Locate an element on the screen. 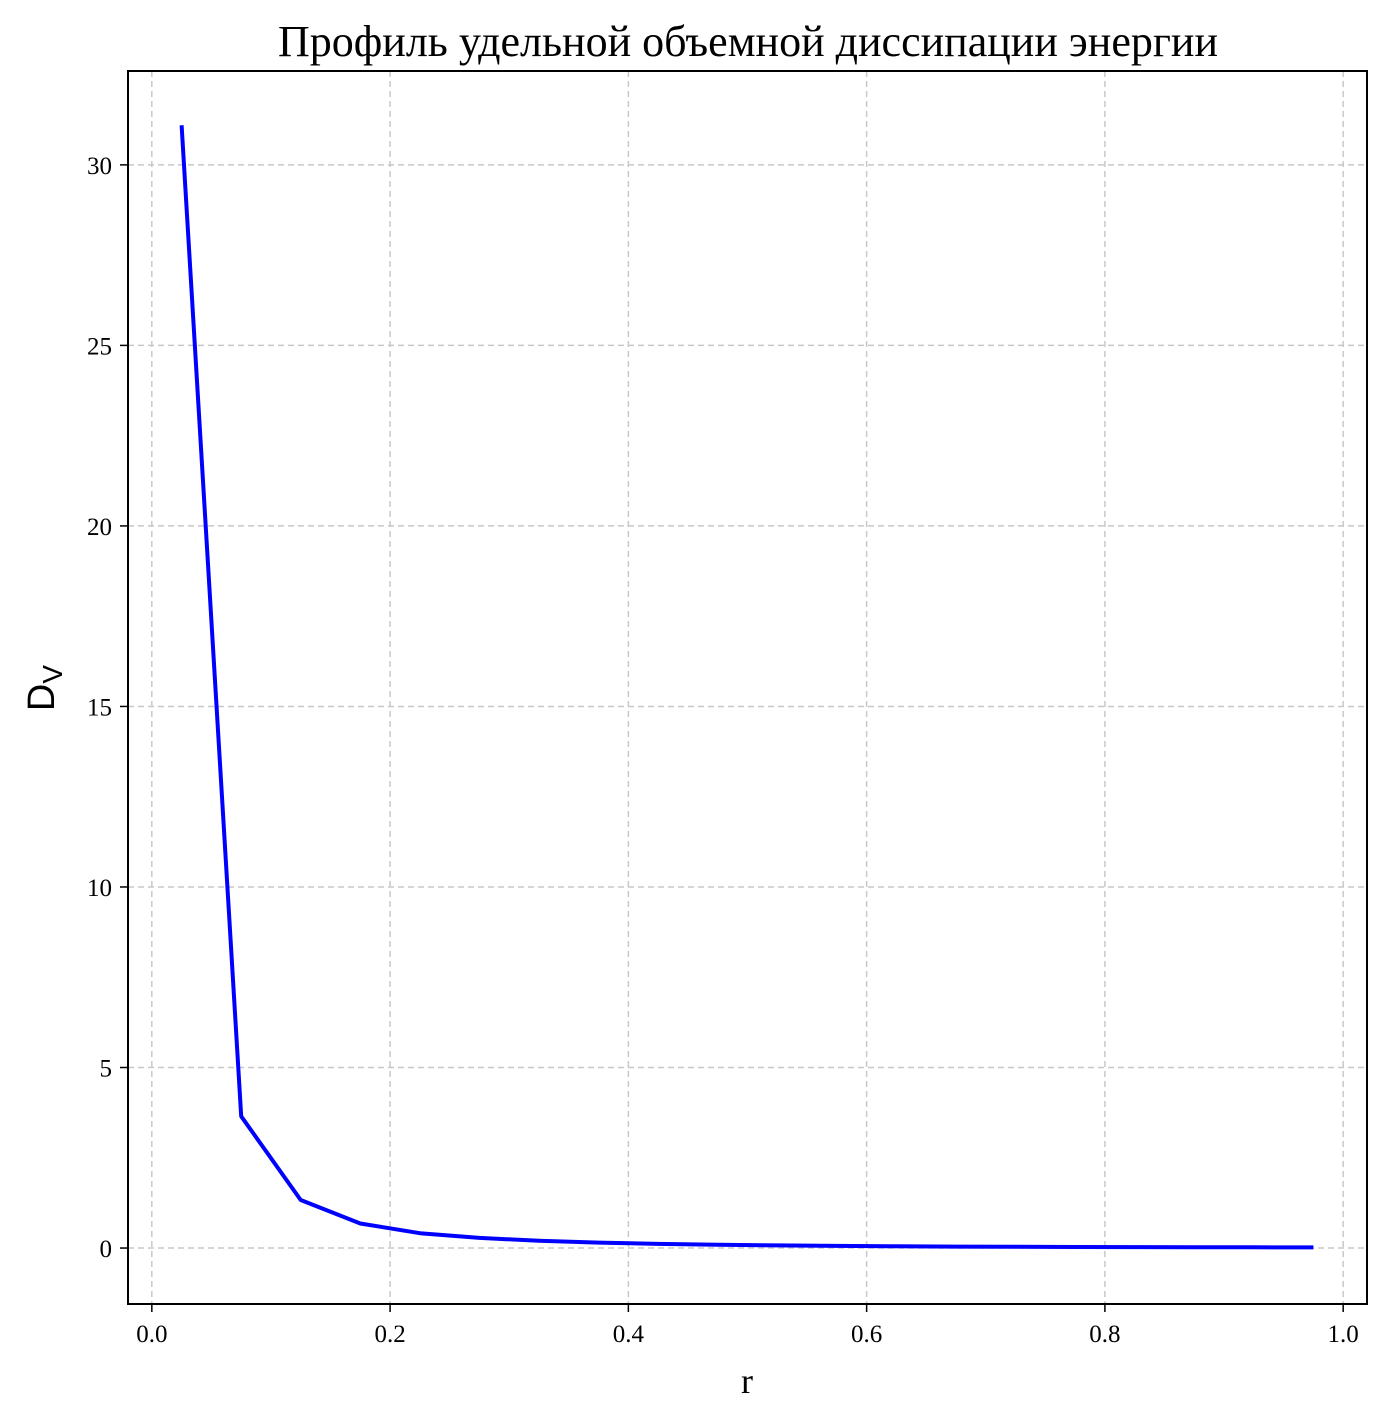 This screenshot has height=1423, width=1388. y-tick-label: 25 is located at coordinates (99, 346).